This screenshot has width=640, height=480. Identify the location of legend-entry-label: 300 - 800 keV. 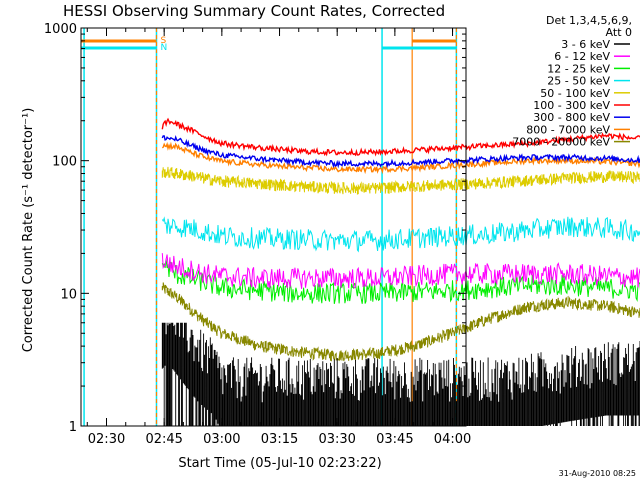
(571, 117).